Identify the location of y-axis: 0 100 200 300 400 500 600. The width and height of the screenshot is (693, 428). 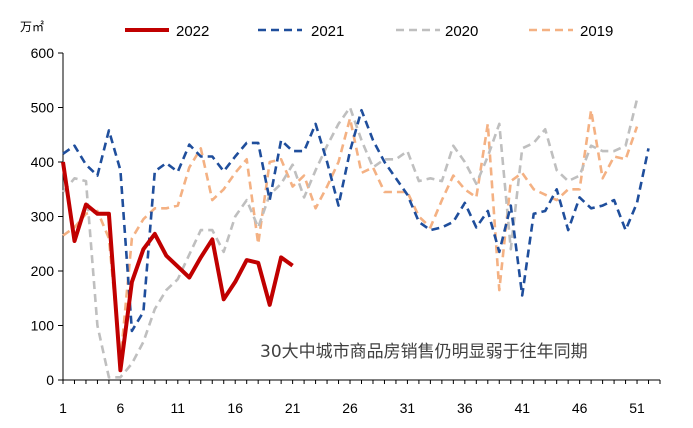
(47, 216).